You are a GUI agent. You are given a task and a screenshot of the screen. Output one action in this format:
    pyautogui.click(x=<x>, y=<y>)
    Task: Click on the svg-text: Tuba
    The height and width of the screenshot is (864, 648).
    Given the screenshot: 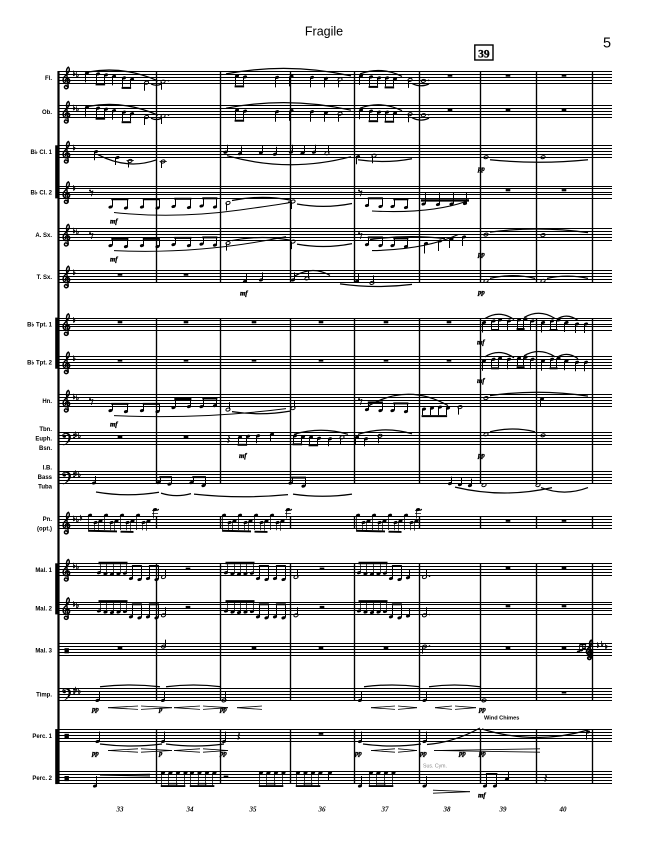 What is the action you would take?
    pyautogui.click(x=45, y=488)
    